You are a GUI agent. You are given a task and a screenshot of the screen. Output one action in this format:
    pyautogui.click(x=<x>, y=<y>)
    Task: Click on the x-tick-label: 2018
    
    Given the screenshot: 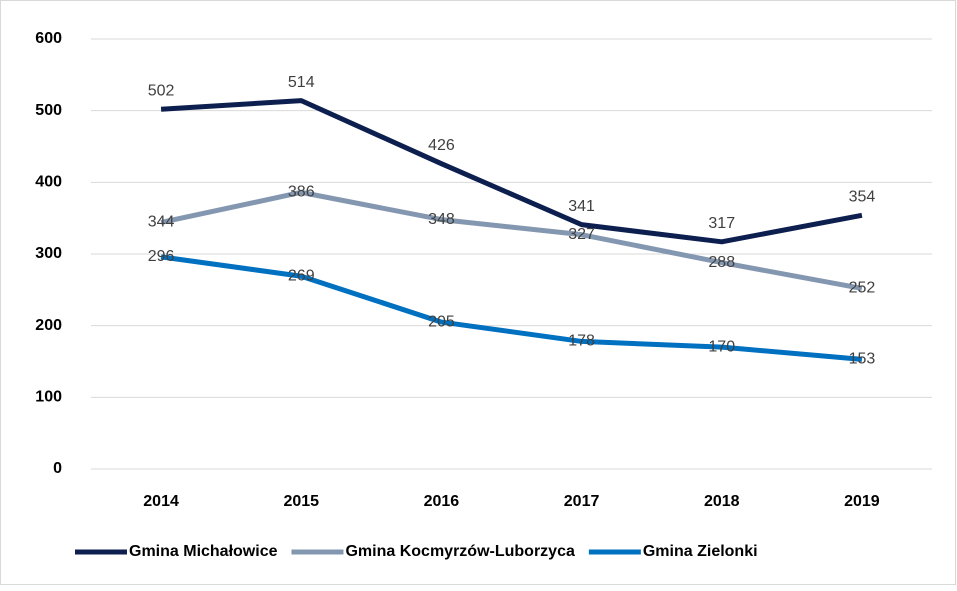 What is the action you would take?
    pyautogui.click(x=722, y=501)
    